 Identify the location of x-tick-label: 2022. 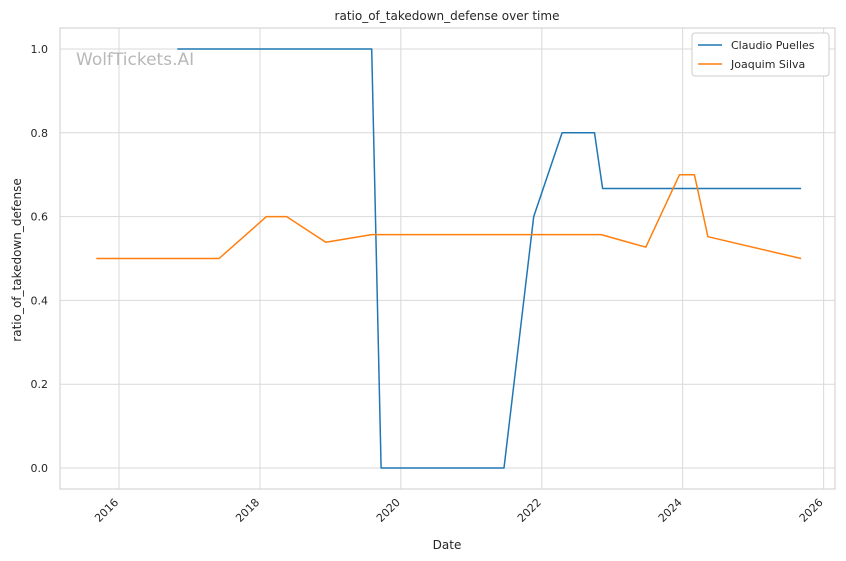
(529, 510).